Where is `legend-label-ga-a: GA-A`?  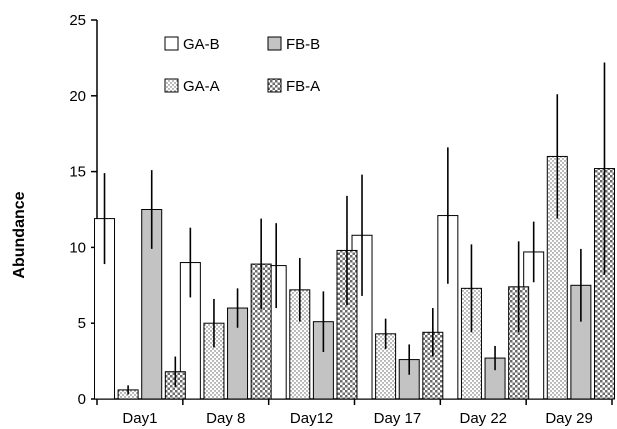
legend-label-ga-a: GA-A is located at coordinates (201, 86).